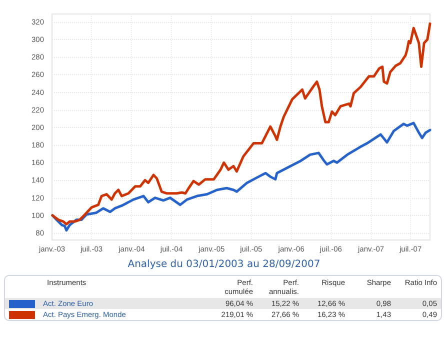 This screenshot has width=448, height=338. I want to click on text: Analyse du 03/01/2003 au 28/09/2007, so click(224, 264).